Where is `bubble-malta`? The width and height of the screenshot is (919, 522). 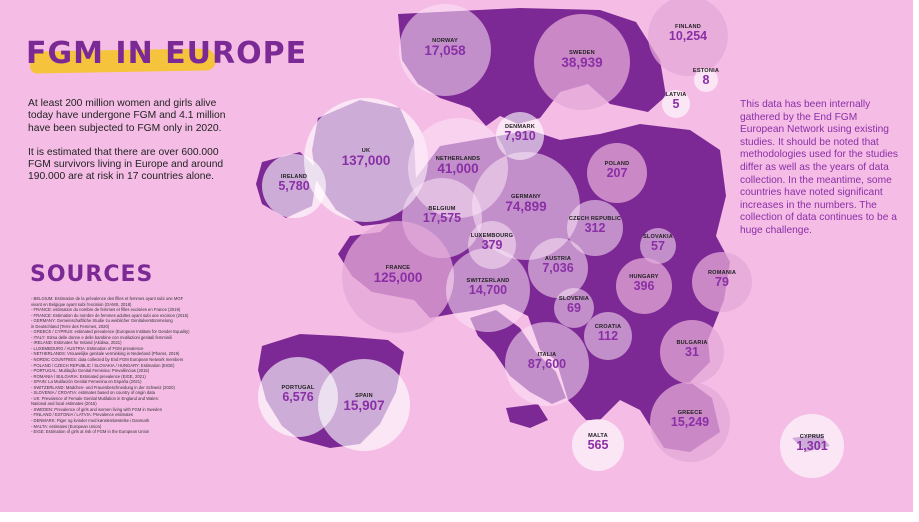 bubble-malta is located at coordinates (598, 445).